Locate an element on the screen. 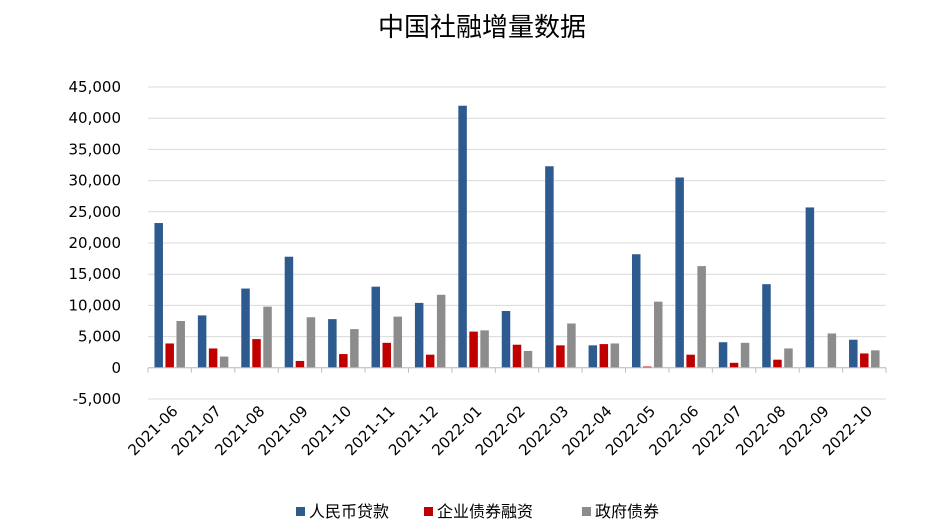 This screenshot has width=929, height=529. y-tick-label: 45,000 is located at coordinates (95, 87).